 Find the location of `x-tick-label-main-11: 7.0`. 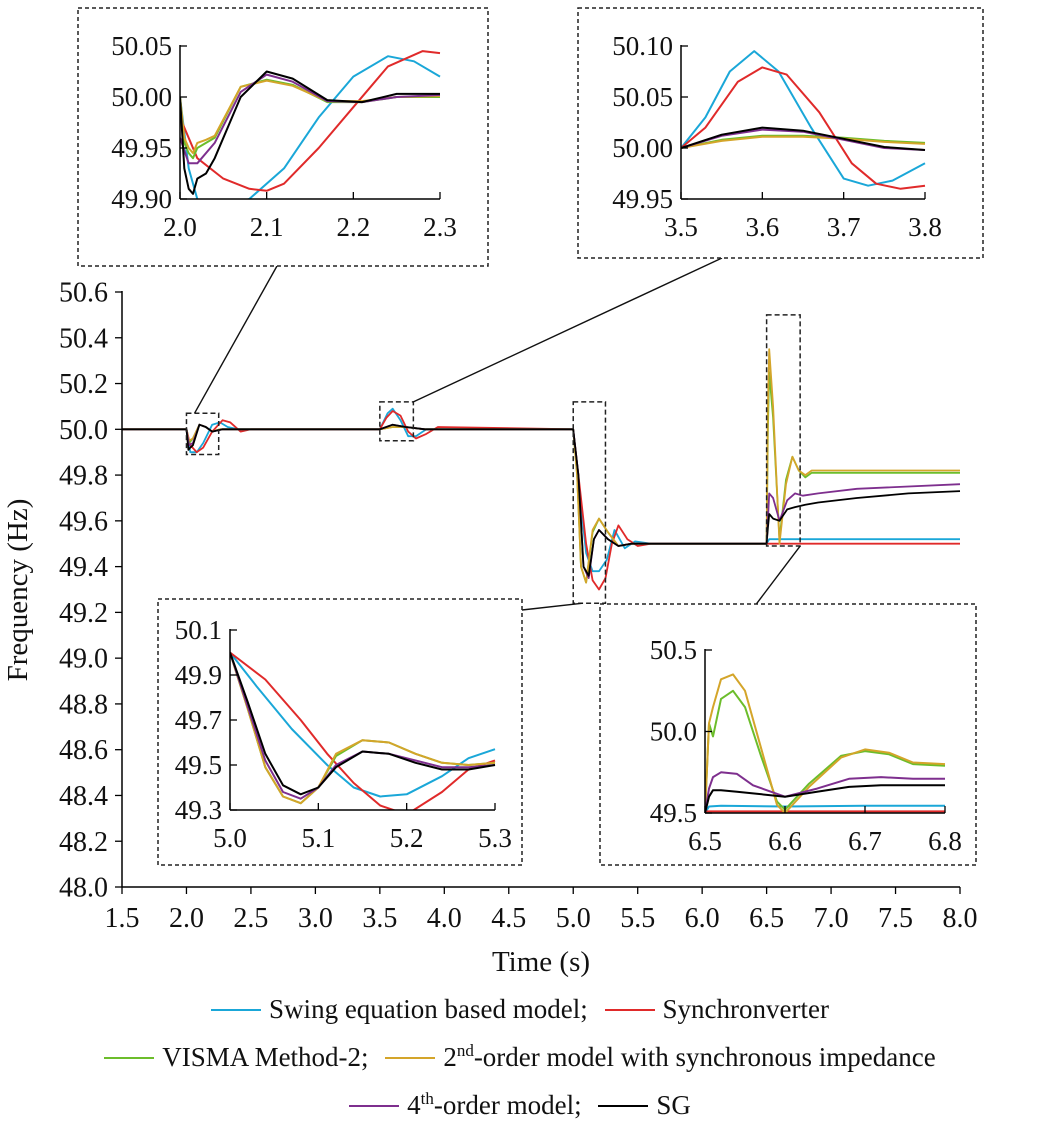

x-tick-label-main-11: 7.0 is located at coordinates (831, 918).